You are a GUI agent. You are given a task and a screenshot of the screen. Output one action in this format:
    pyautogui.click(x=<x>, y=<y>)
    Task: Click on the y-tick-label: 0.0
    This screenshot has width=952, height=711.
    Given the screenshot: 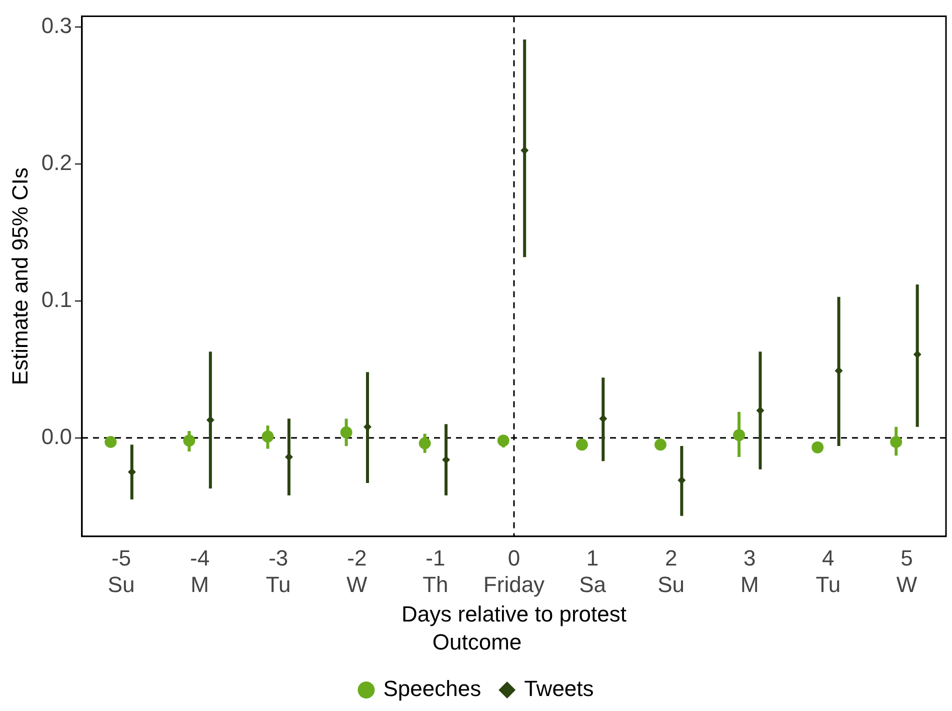 What is the action you would take?
    pyautogui.click(x=56, y=436)
    